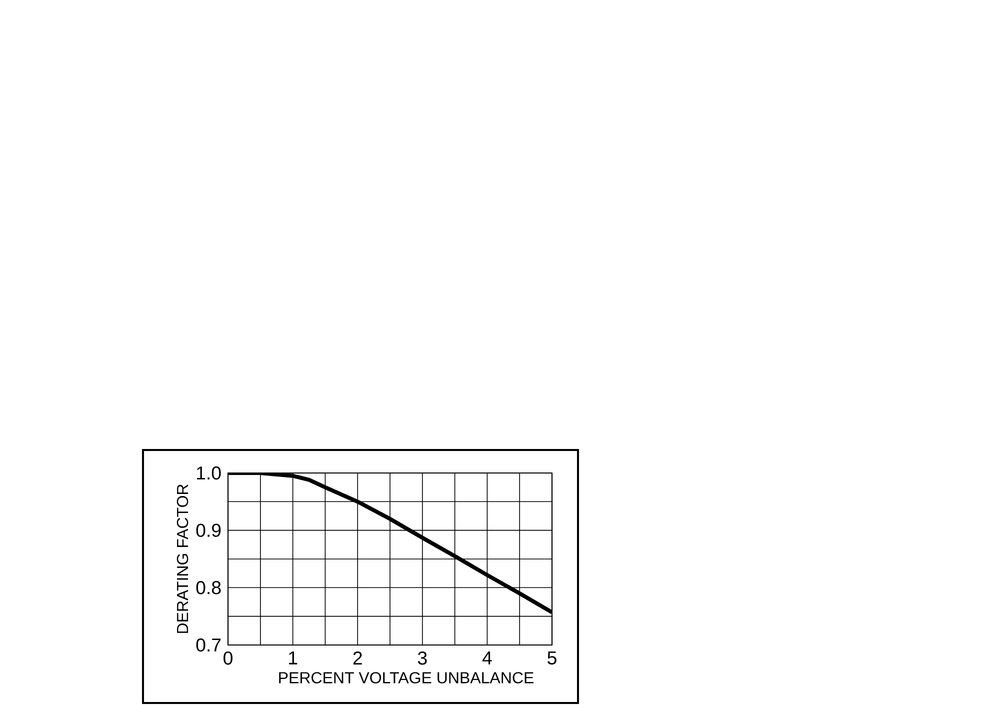  I want to click on x-tick-label: 5, so click(552, 658).